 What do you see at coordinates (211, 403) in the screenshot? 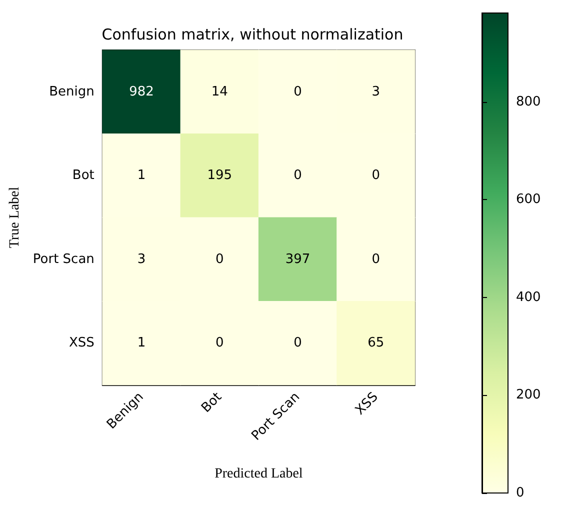
I see `x-tick-label: Bot` at bounding box center [211, 403].